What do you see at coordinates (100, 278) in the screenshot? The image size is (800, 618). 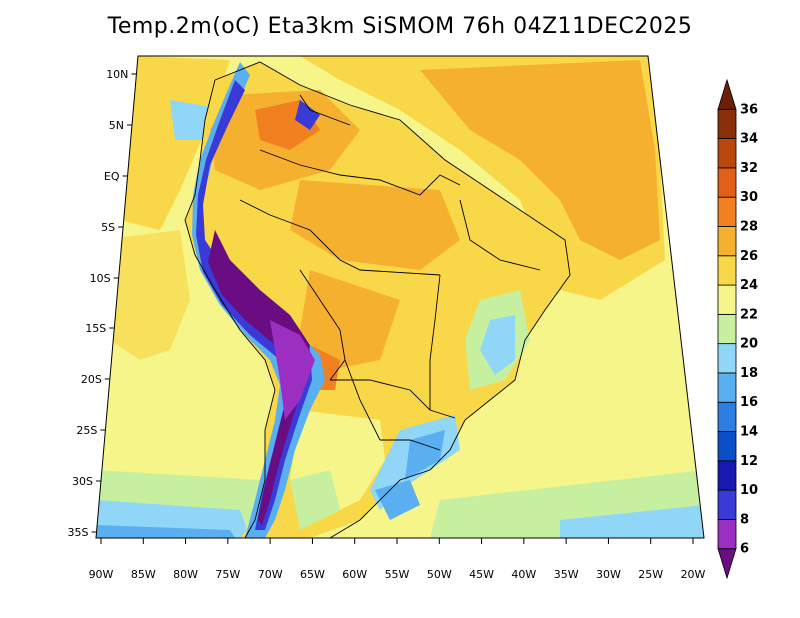 I see `lat-tick-label: 10S` at bounding box center [100, 278].